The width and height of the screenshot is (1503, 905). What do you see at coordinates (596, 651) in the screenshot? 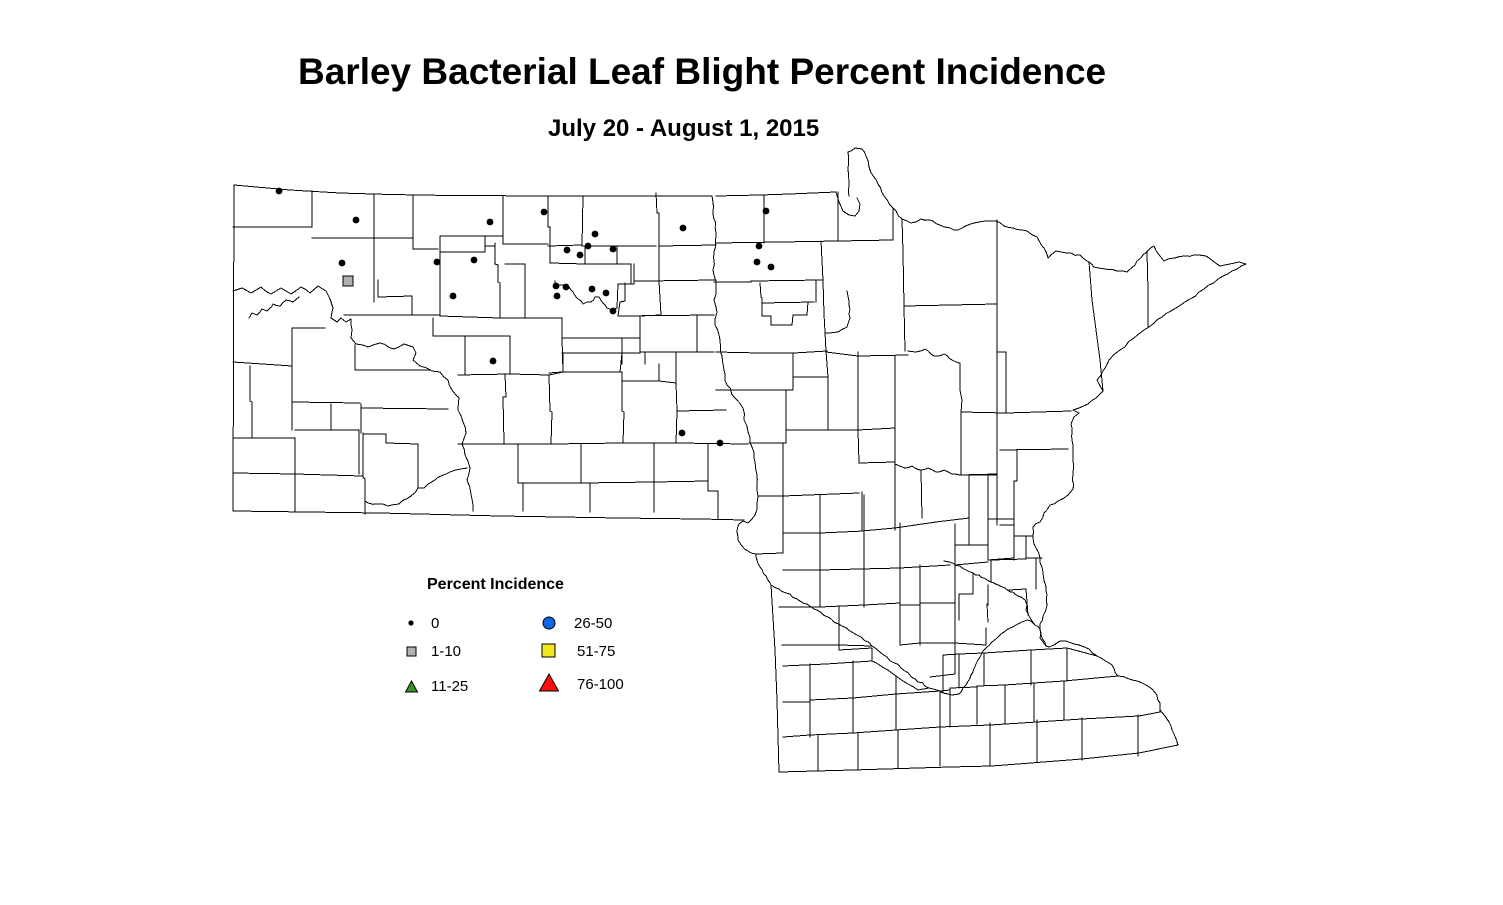
I see `svg-text: 51-75` at bounding box center [596, 651].